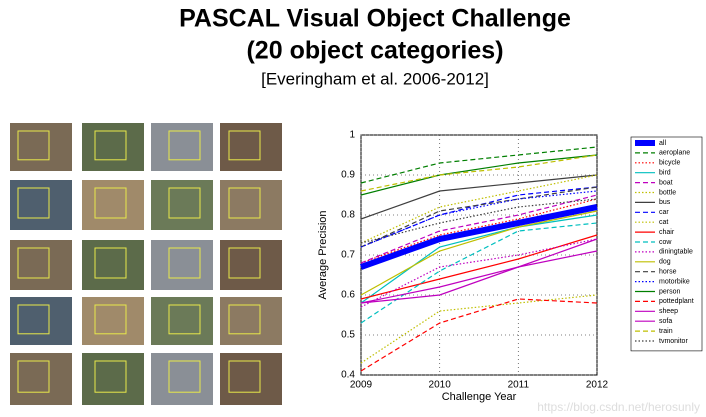 The image size is (706, 417). What do you see at coordinates (618, 407) in the screenshot?
I see `watermark: https://blog.csdn.net/herosunly` at bounding box center [618, 407].